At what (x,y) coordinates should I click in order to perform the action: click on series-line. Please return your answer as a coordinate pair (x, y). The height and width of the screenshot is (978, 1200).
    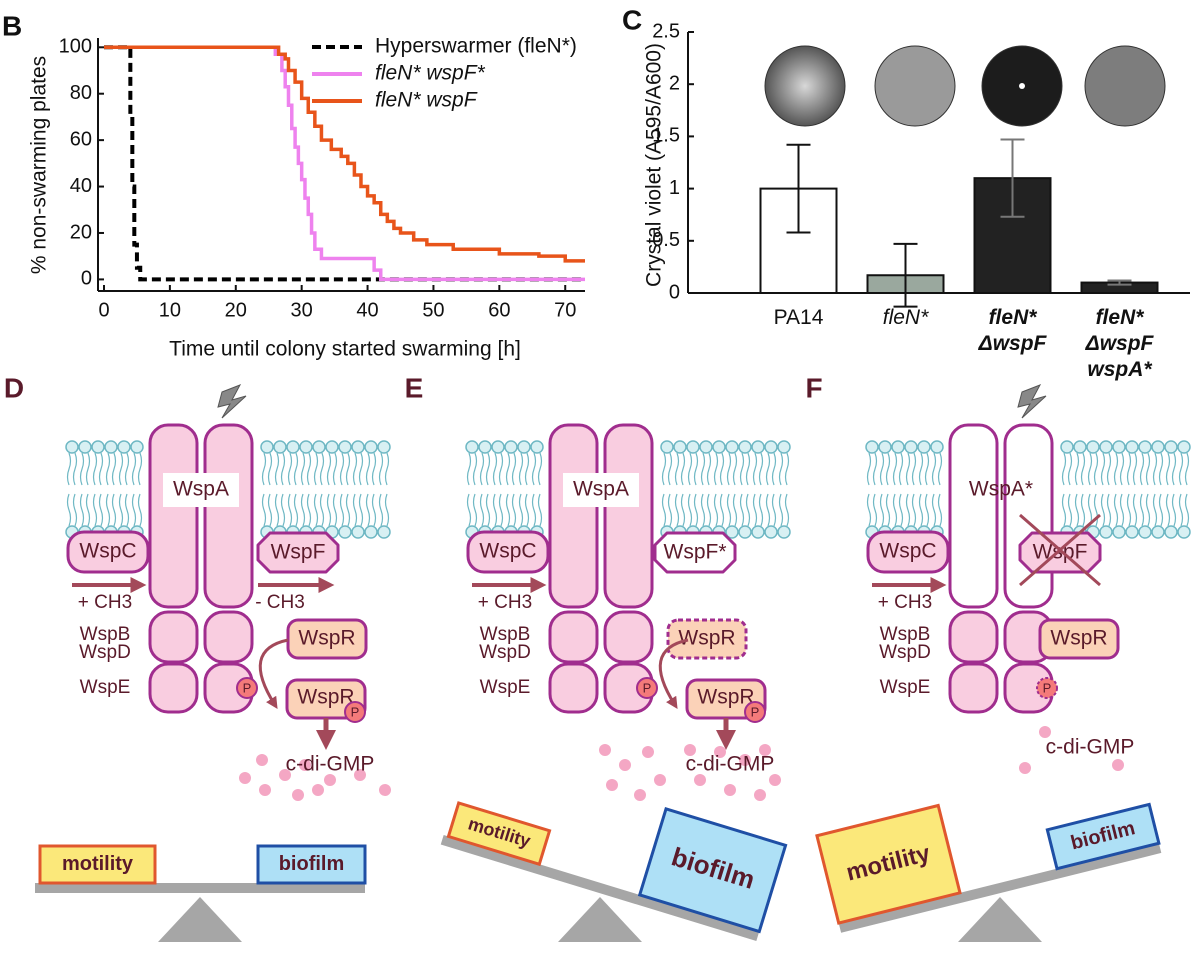
    Looking at the image, I should click on (344, 163).